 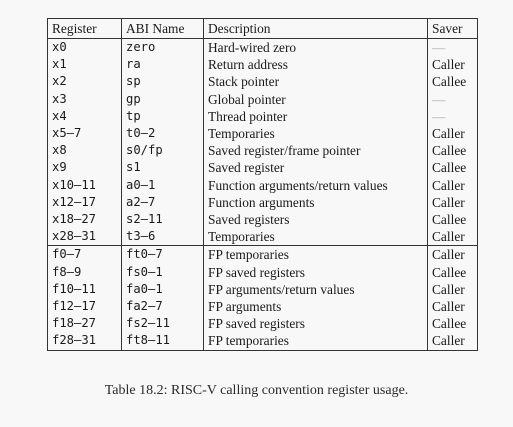 I want to click on register-cell: f10–11, so click(x=84, y=289).